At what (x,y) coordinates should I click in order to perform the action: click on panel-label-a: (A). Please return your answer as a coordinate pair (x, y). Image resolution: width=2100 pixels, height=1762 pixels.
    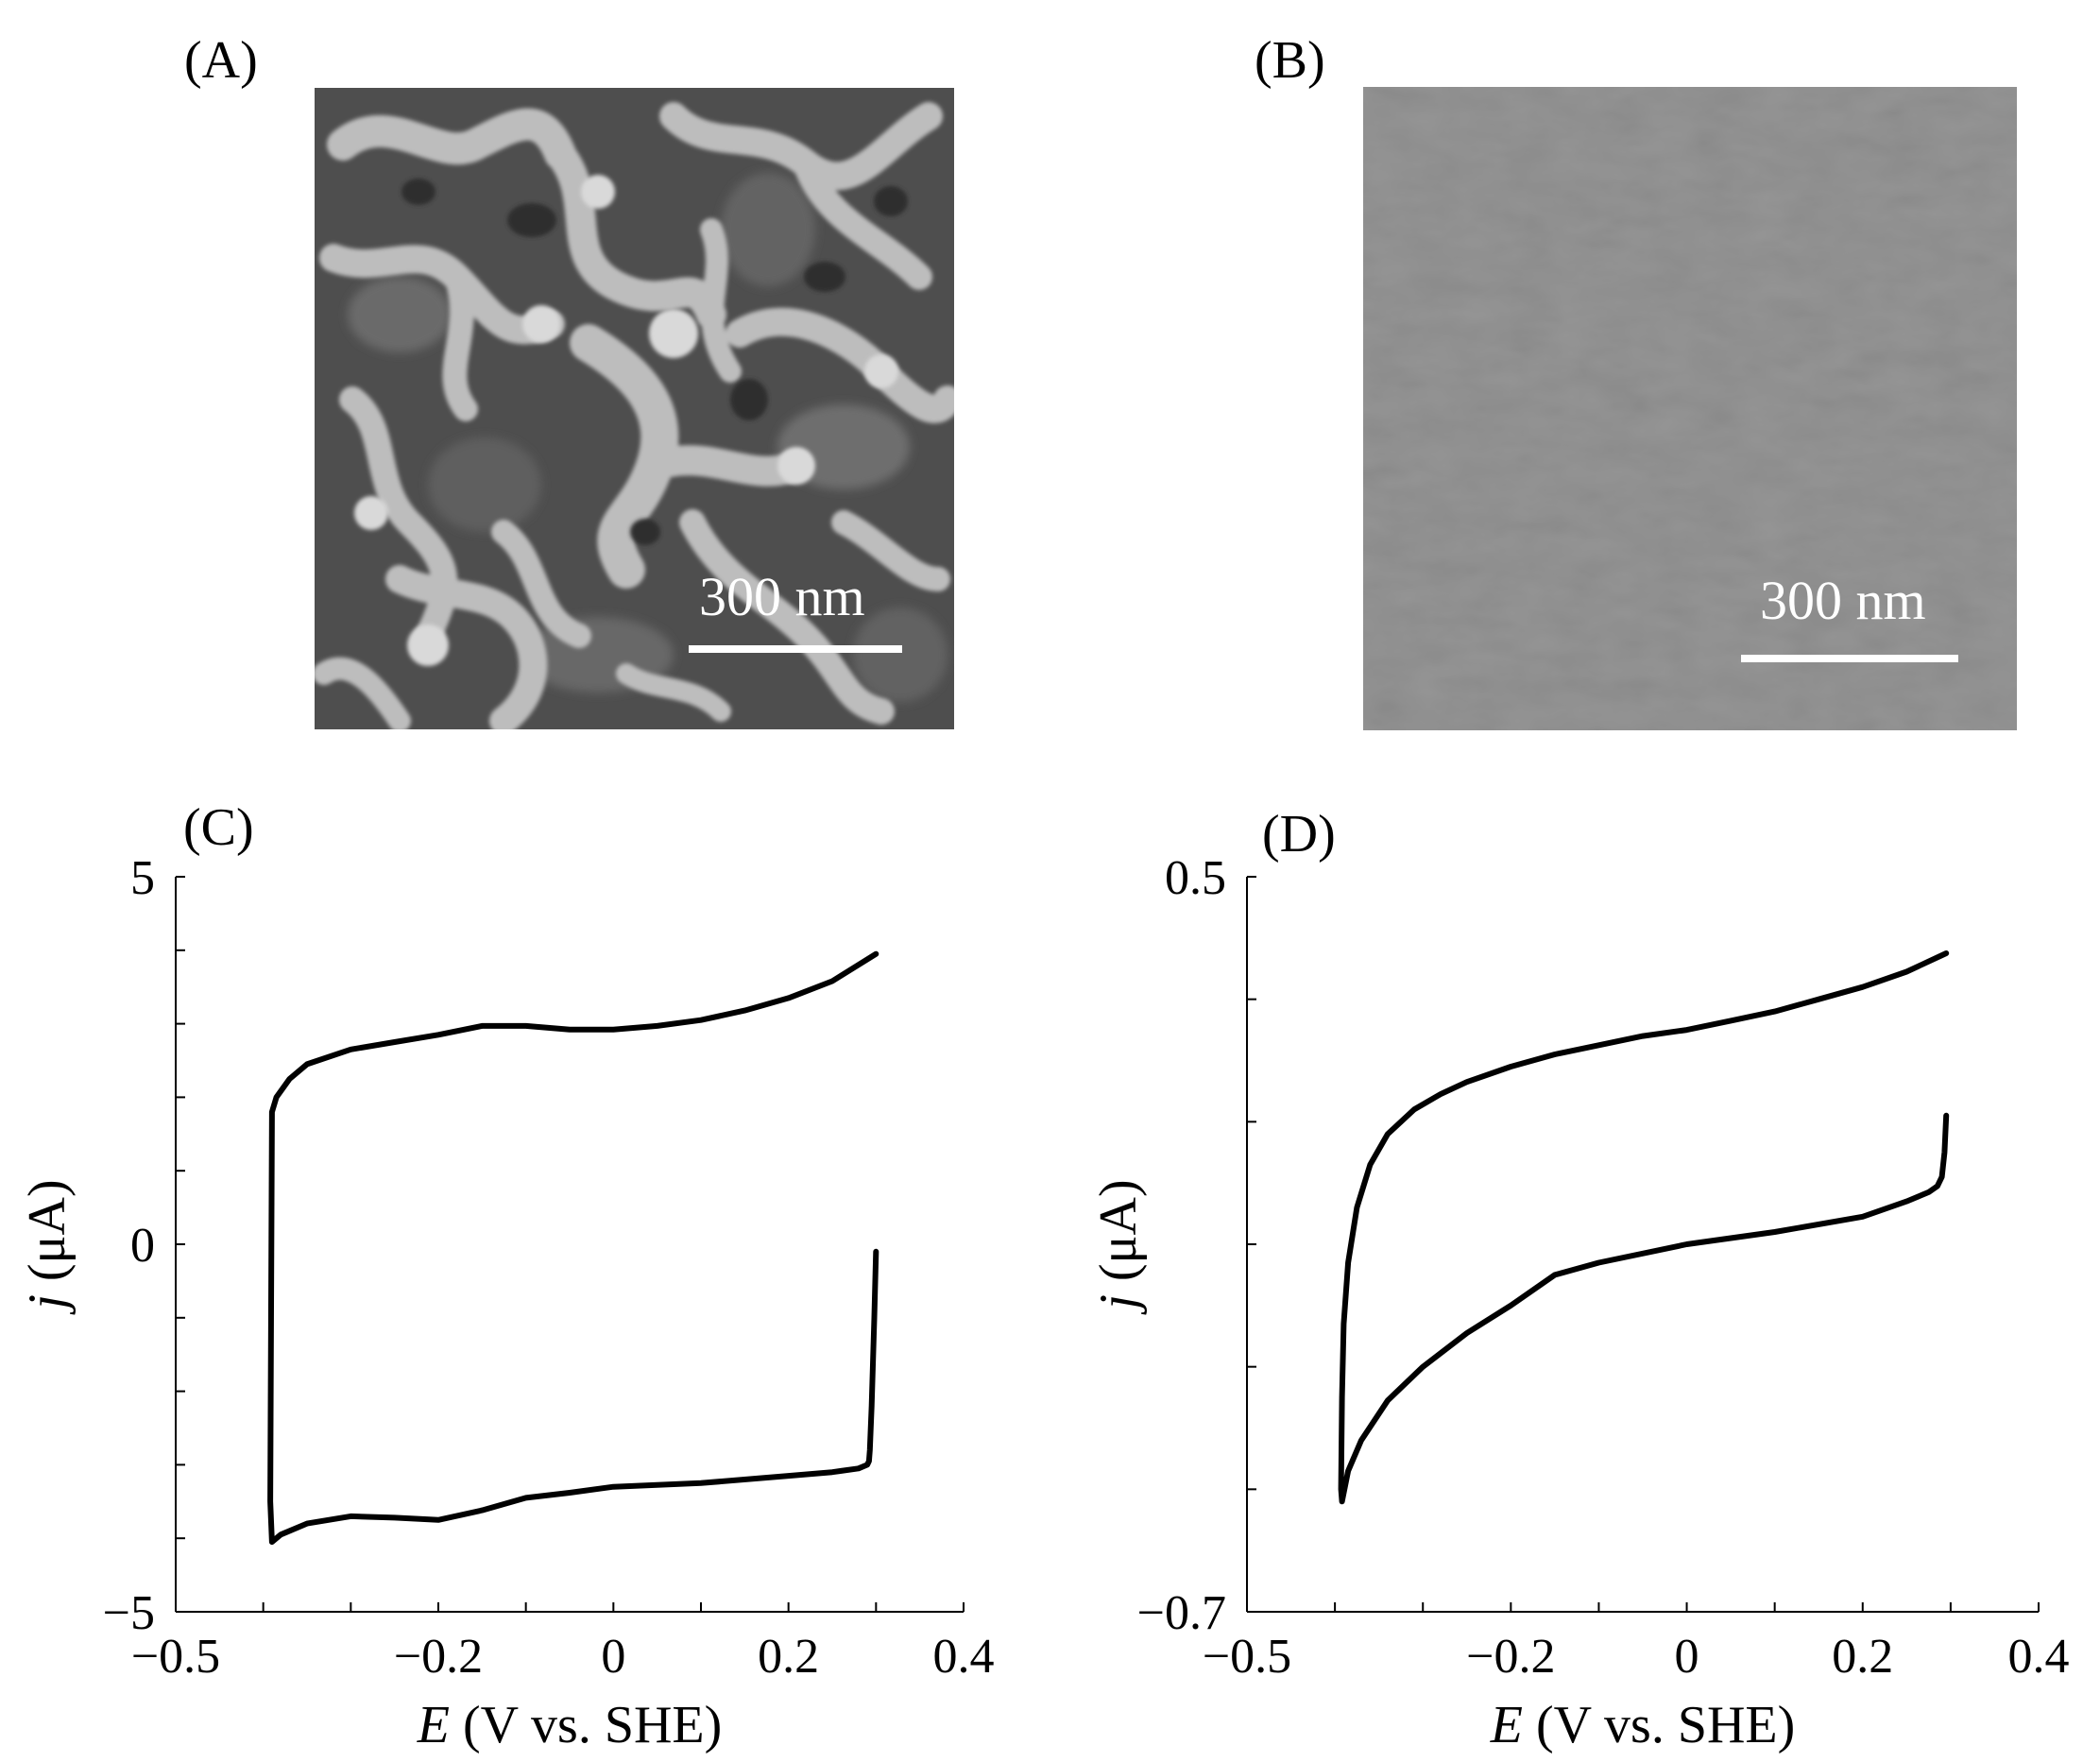
    Looking at the image, I should click on (221, 61).